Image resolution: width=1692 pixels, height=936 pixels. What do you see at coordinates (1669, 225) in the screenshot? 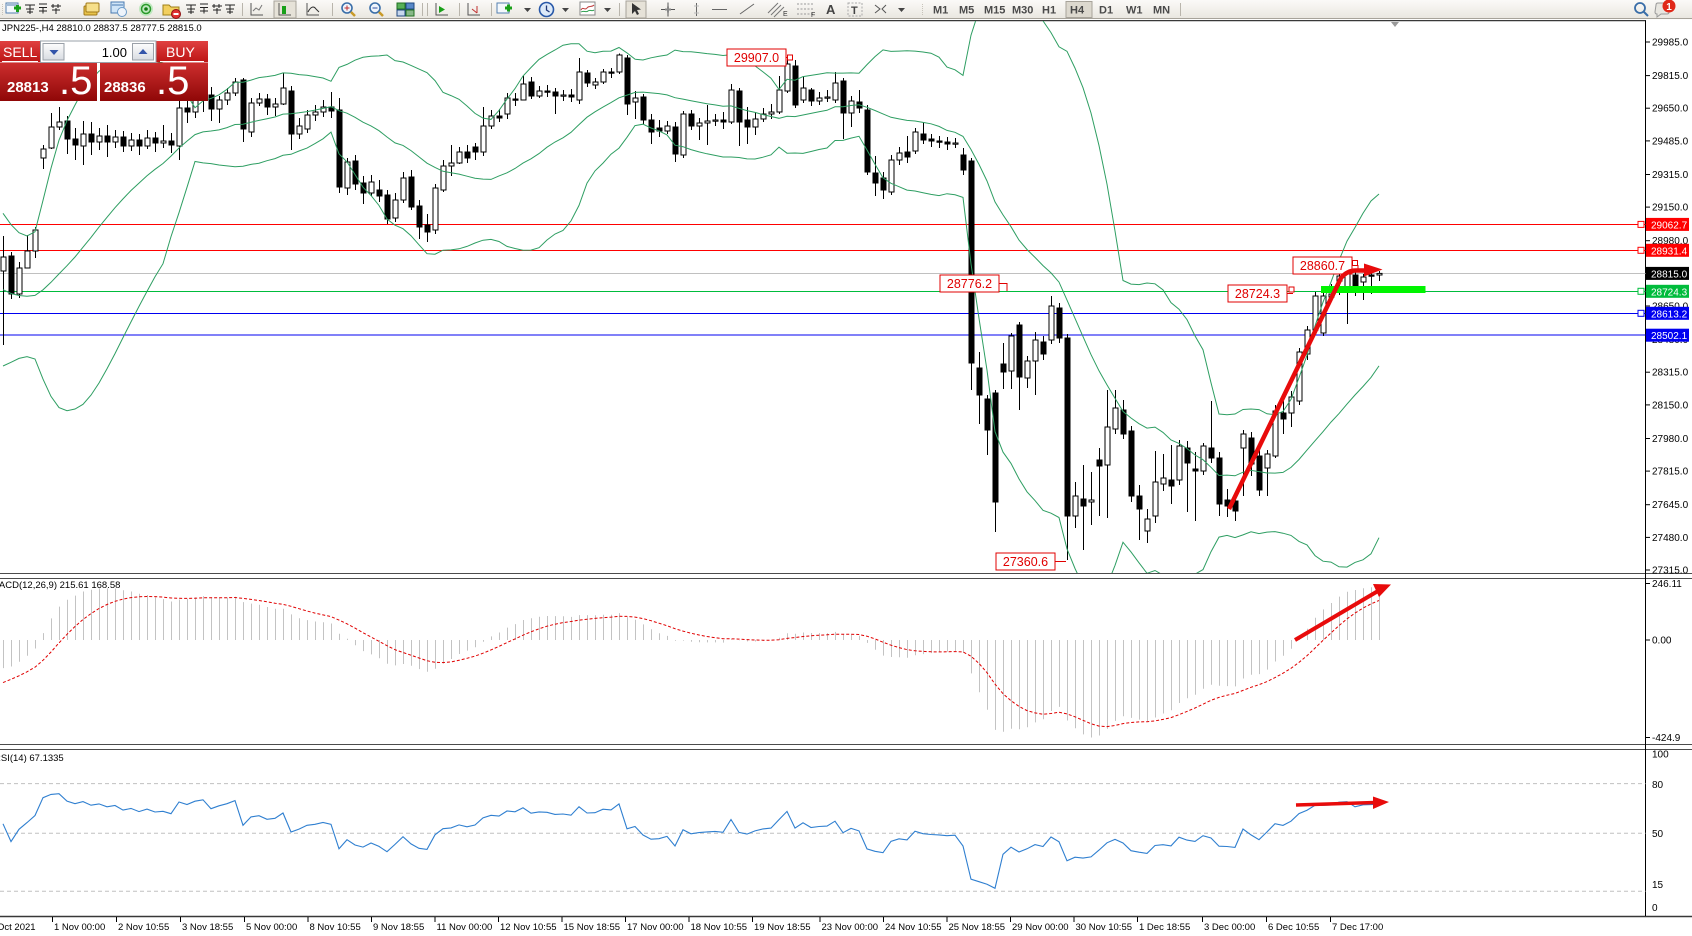
I see `svg-text: 29062.7` at bounding box center [1669, 225].